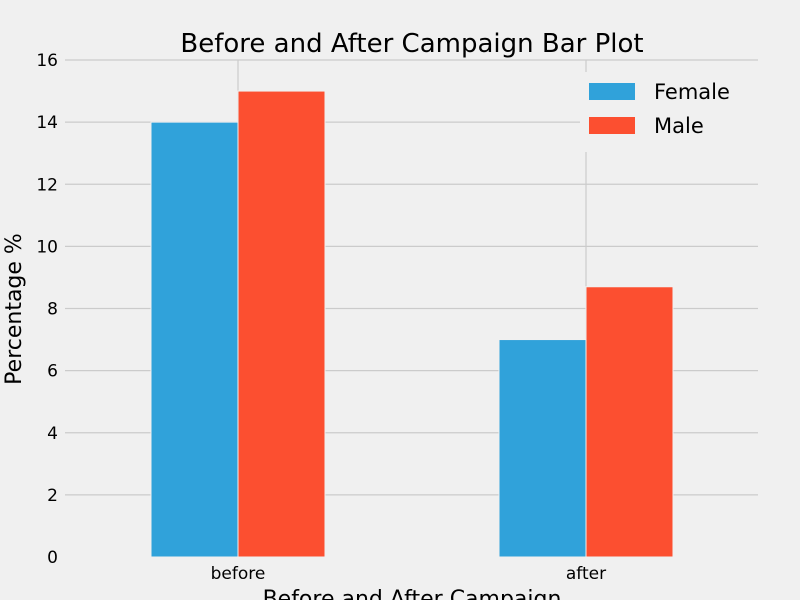 The width and height of the screenshot is (800, 600). I want to click on bar-female-after, so click(542, 448).